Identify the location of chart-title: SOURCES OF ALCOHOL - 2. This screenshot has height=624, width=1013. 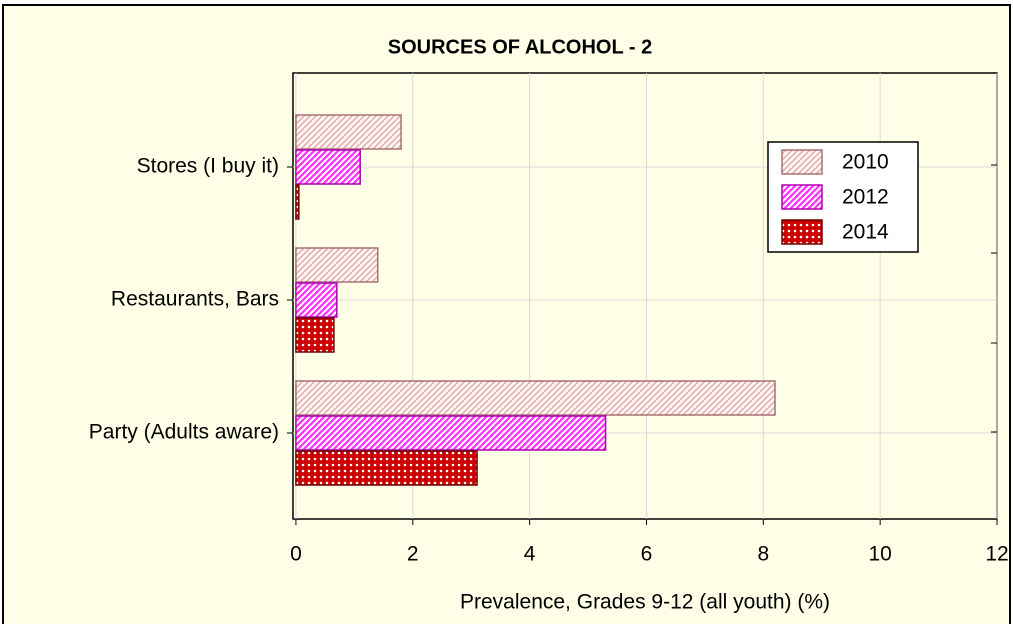
(520, 47).